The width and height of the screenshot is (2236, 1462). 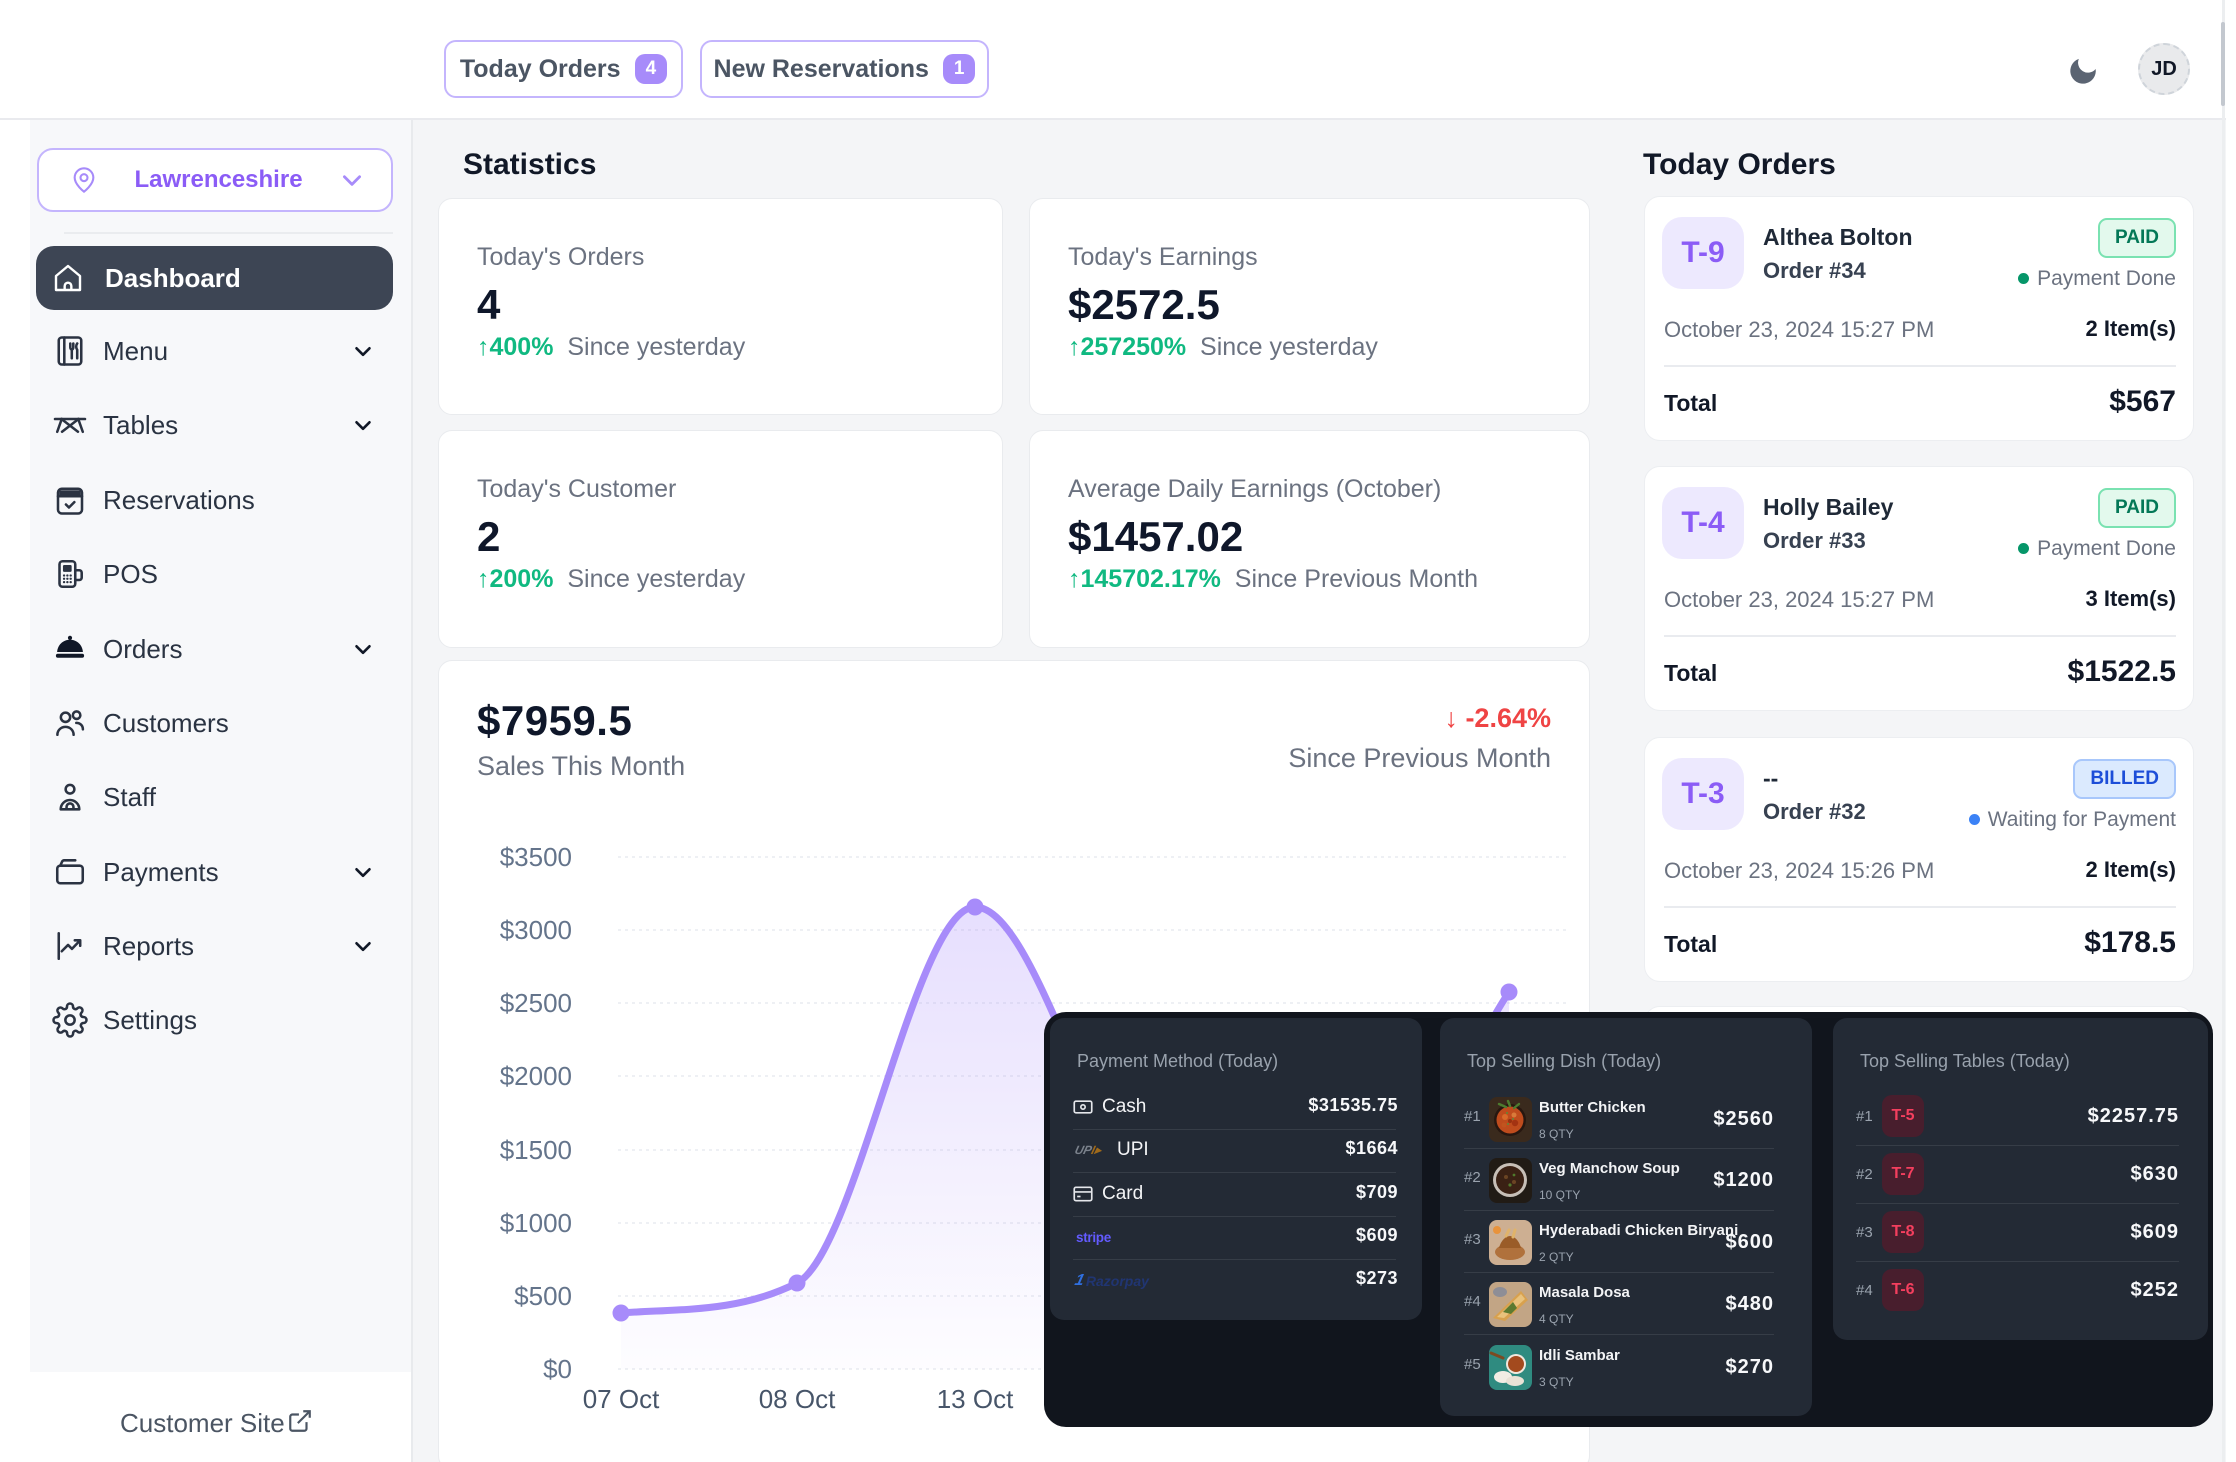 What do you see at coordinates (797, 1399) in the screenshot?
I see `svg-text: 08 Oct` at bounding box center [797, 1399].